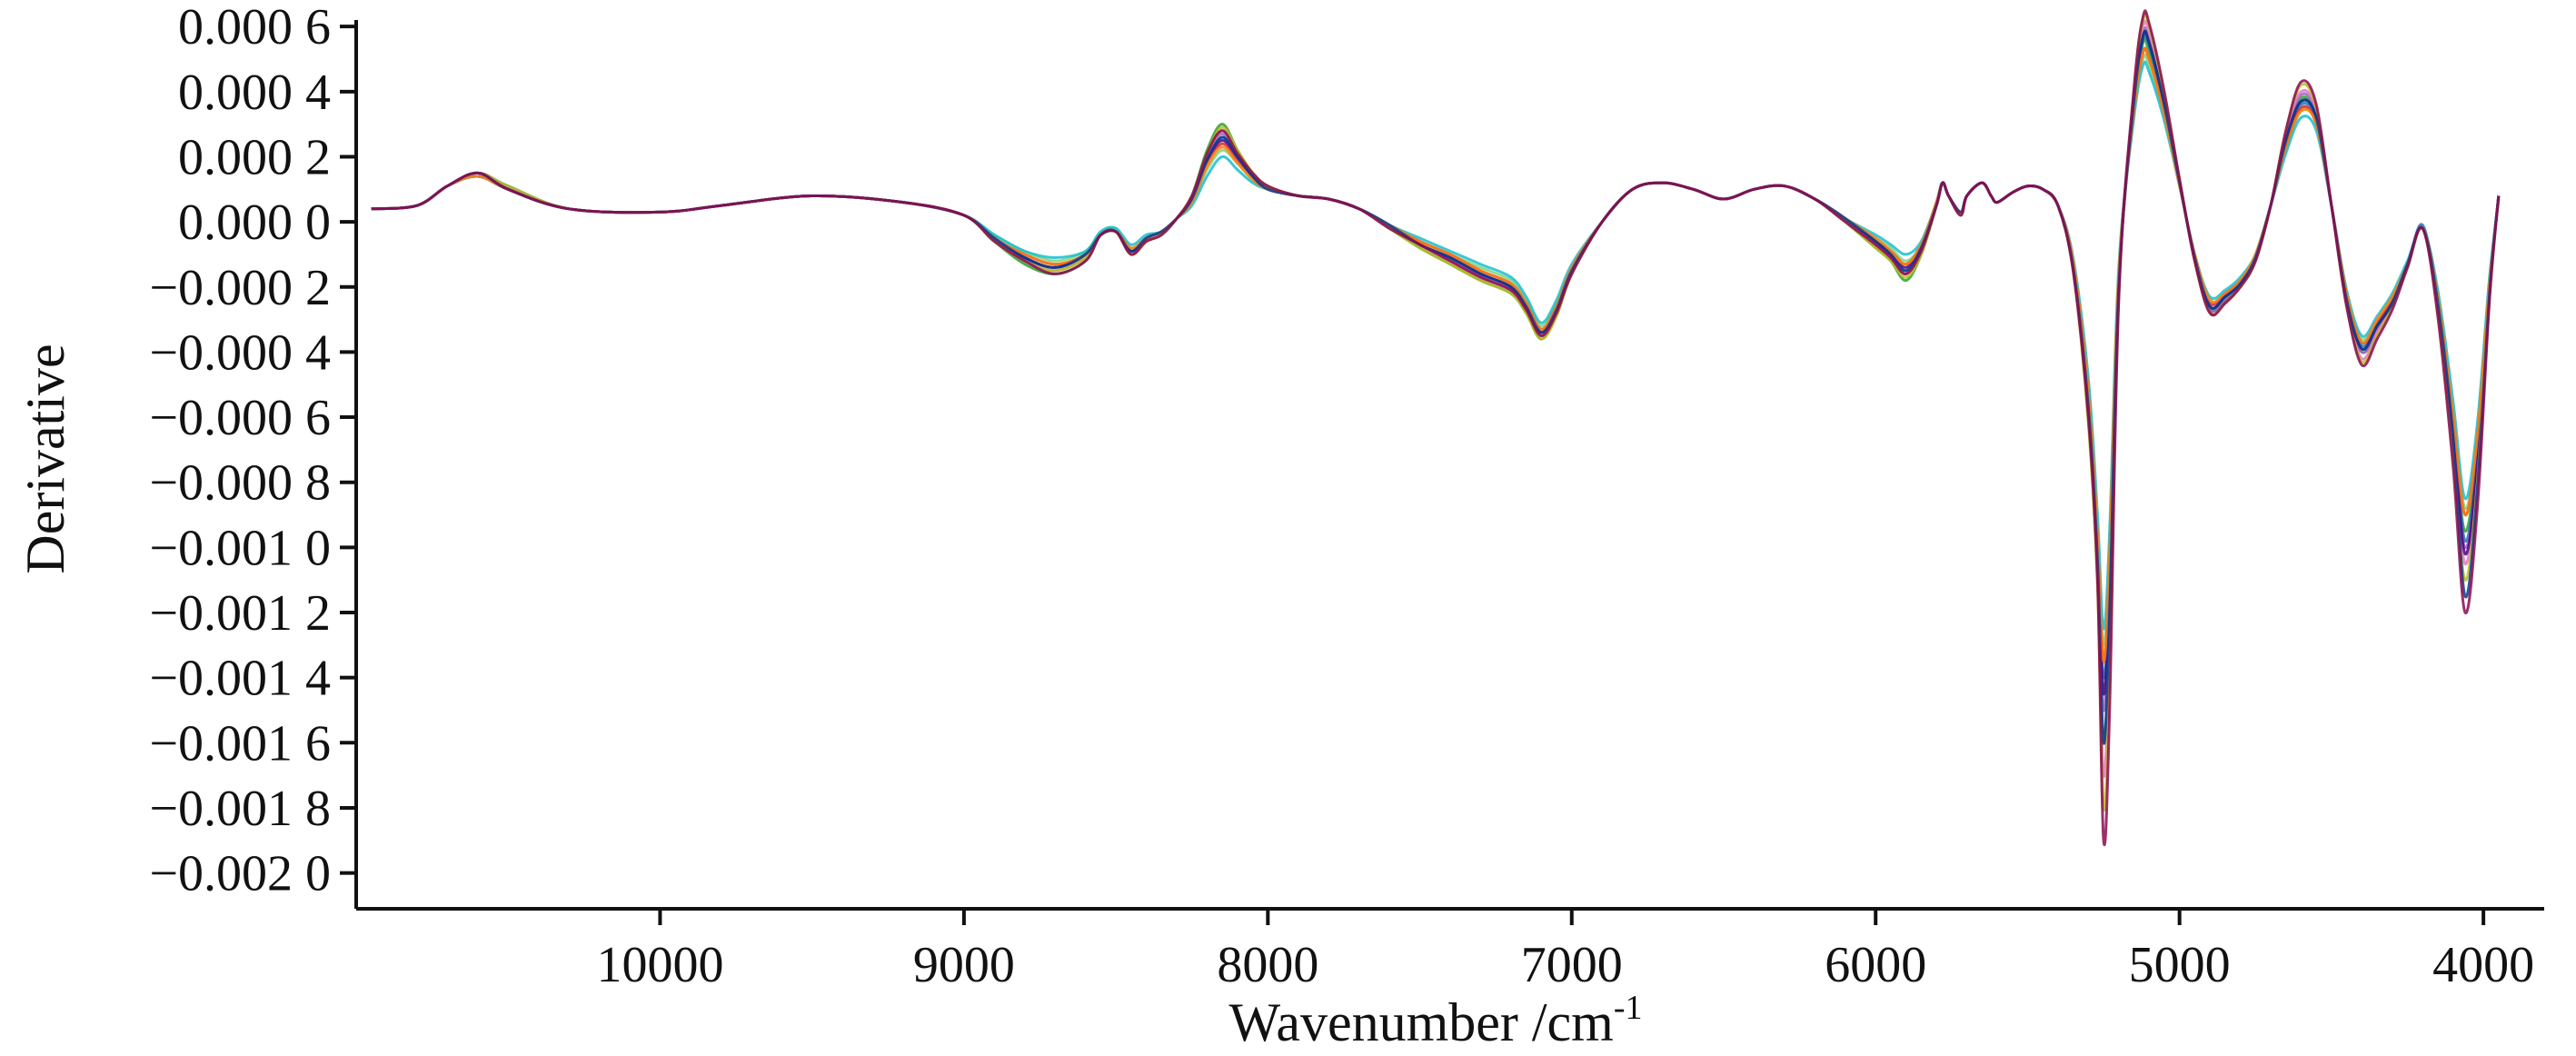 The image size is (2576, 1056). I want to click on x-tick-label: 6000, so click(1876, 965).